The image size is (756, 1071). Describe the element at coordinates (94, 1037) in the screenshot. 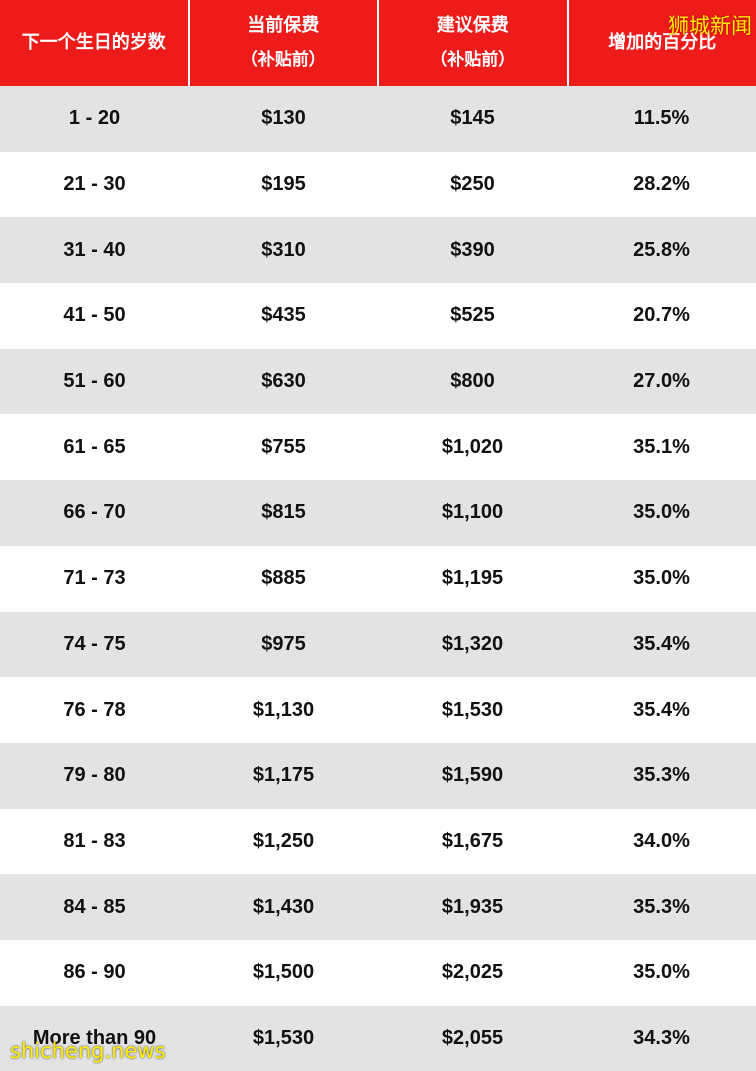

I see `cell-age: More than 90` at that location.